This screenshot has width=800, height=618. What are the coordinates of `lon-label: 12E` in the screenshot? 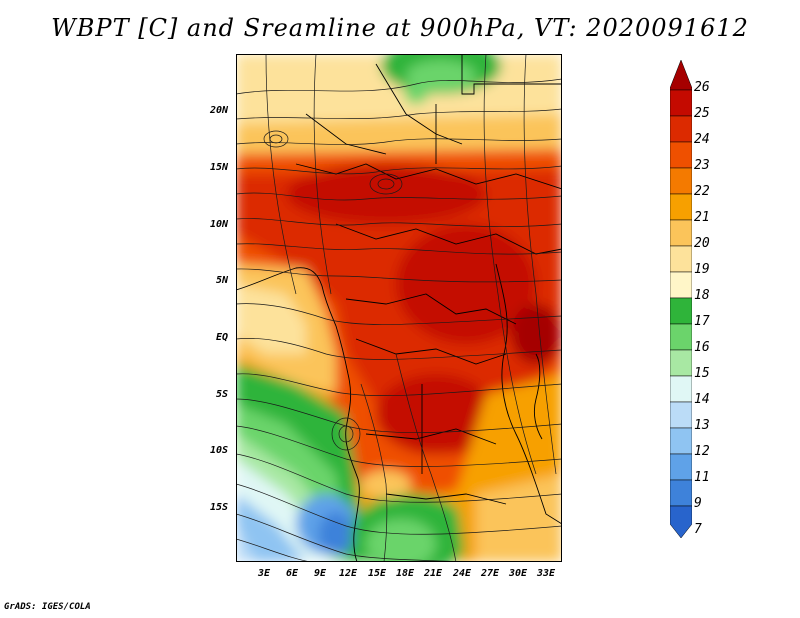 It's located at (348, 573).